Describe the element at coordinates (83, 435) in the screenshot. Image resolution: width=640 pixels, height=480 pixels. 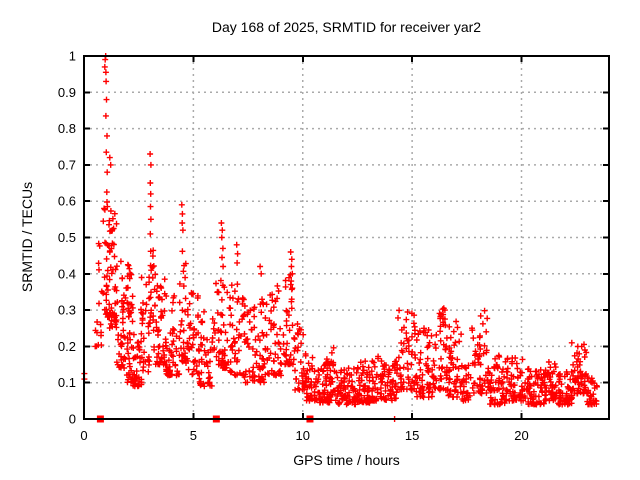
I see `x-tick-label: 0` at that location.